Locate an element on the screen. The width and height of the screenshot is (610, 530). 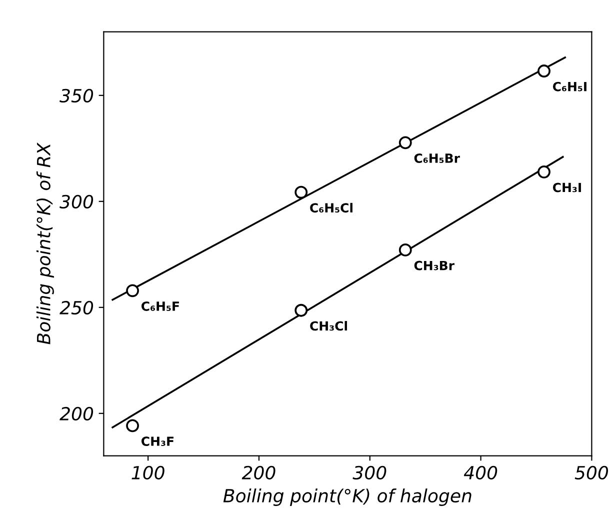
annotation: C₆H₅F is located at coordinates (160, 306).